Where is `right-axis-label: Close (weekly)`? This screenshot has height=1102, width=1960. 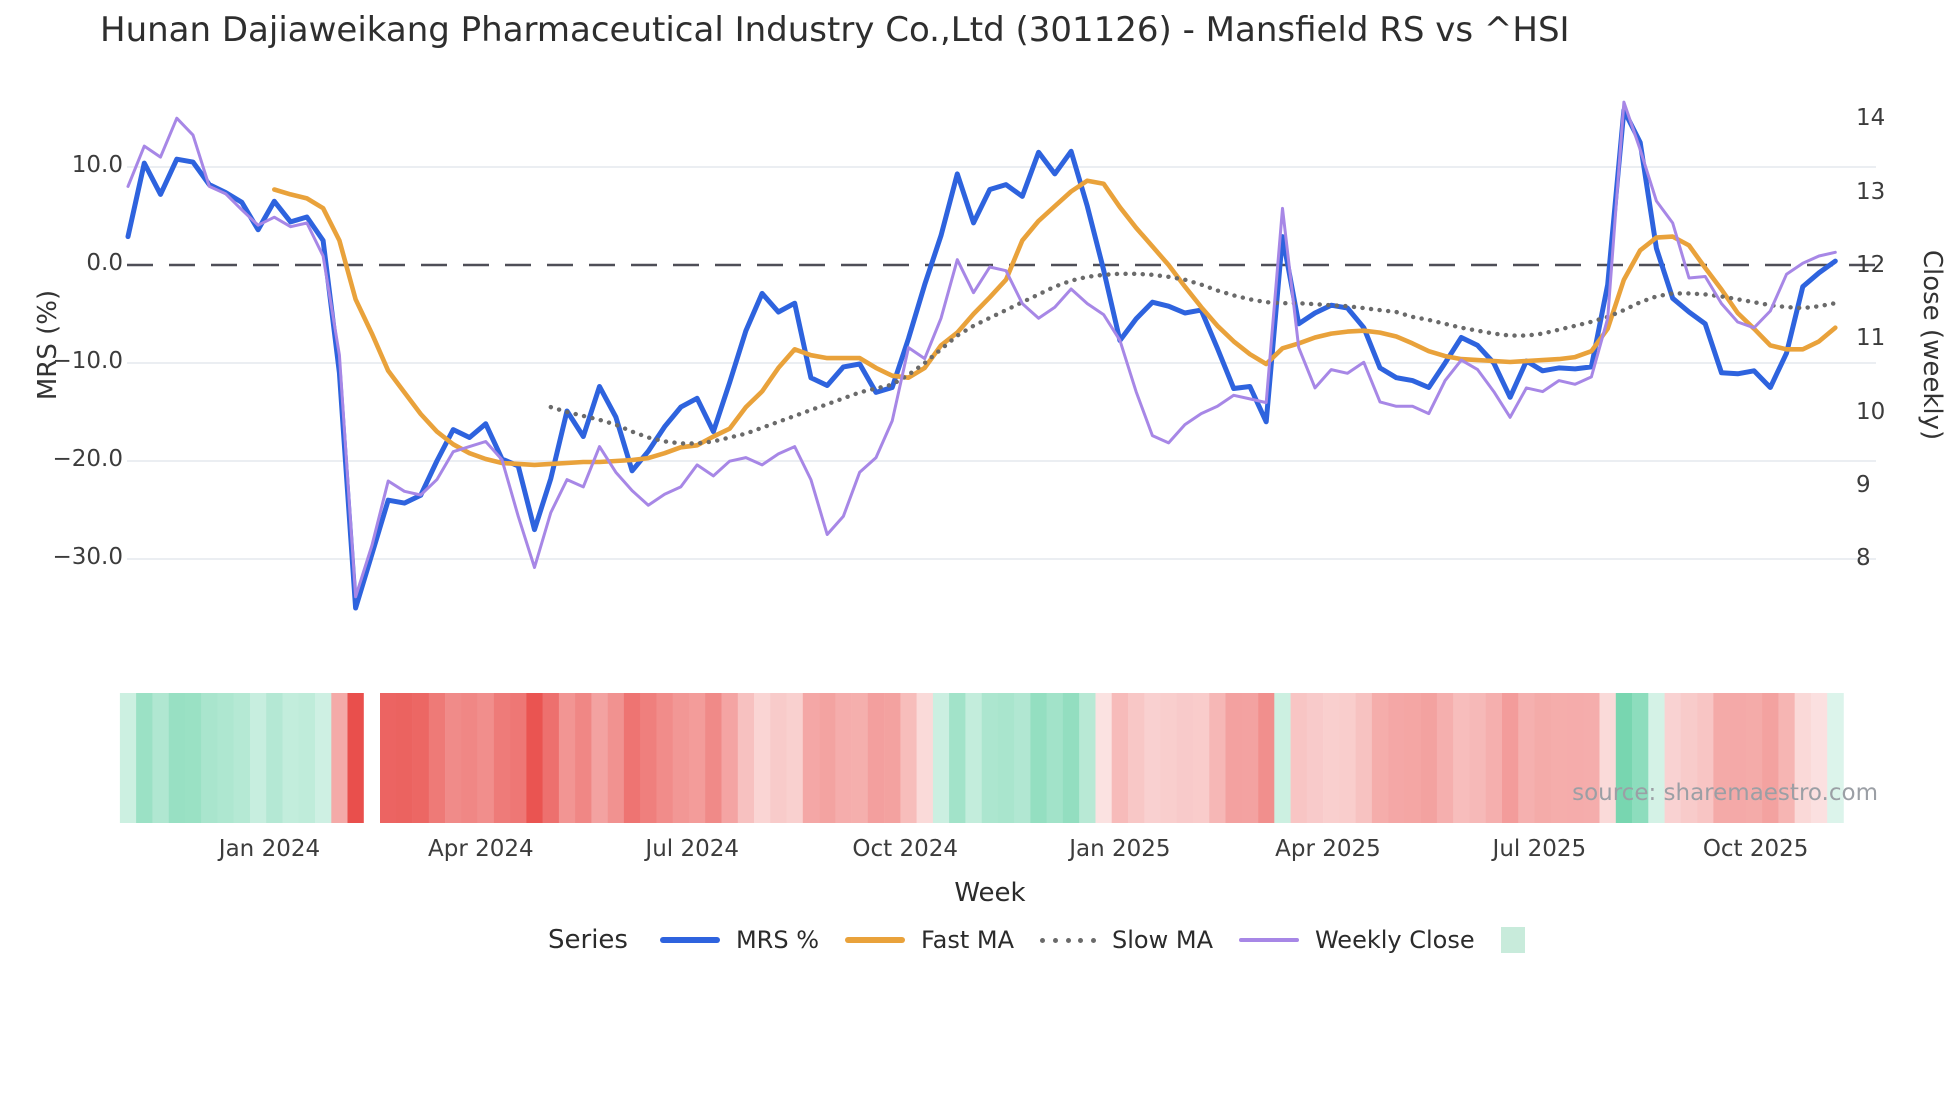
right-axis-label: Close (weekly) is located at coordinates (1932, 345).